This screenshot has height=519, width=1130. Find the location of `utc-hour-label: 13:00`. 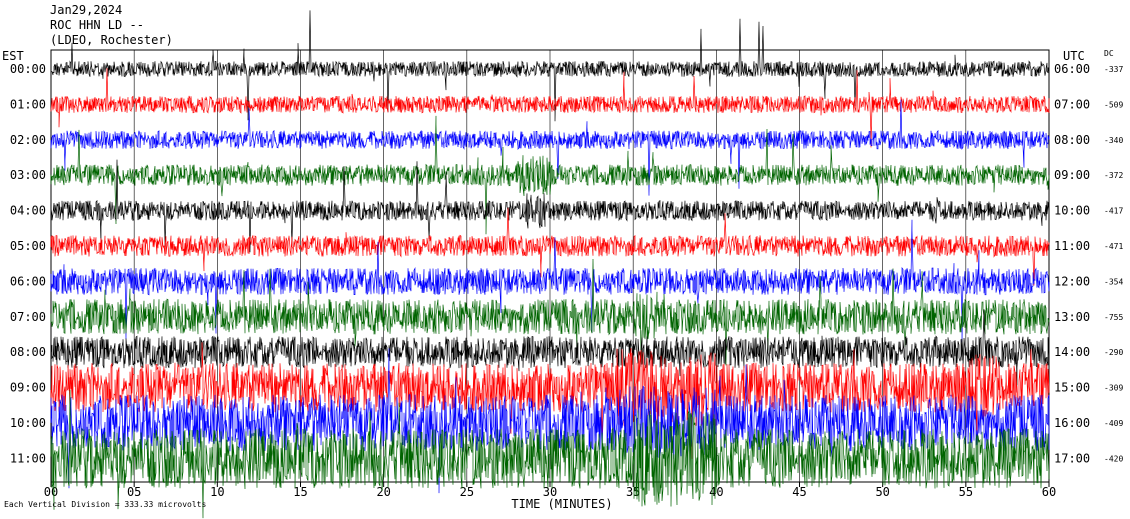

utc-hour-label: 13:00 is located at coordinates (1072, 317).